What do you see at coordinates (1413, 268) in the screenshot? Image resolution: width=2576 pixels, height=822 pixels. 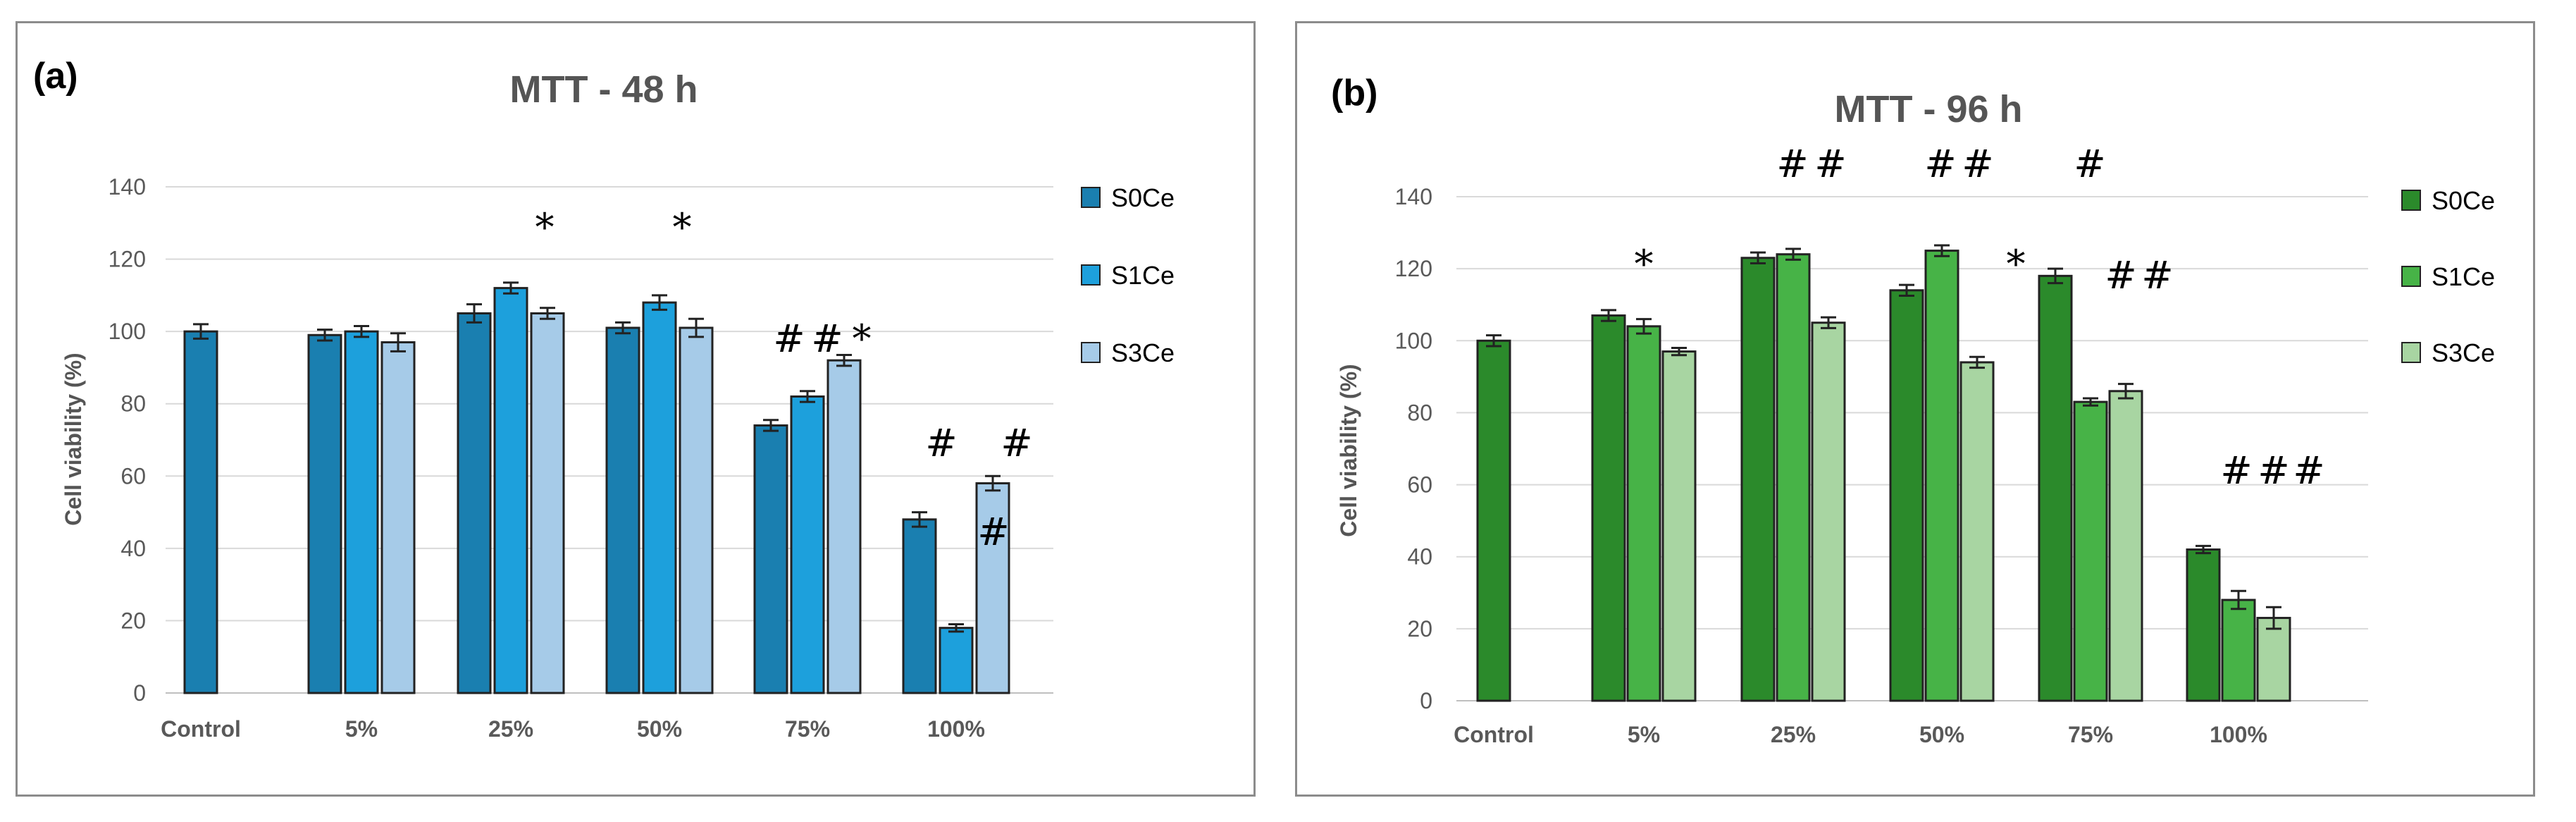 I see `y-tick-b-120: 120` at bounding box center [1413, 268].